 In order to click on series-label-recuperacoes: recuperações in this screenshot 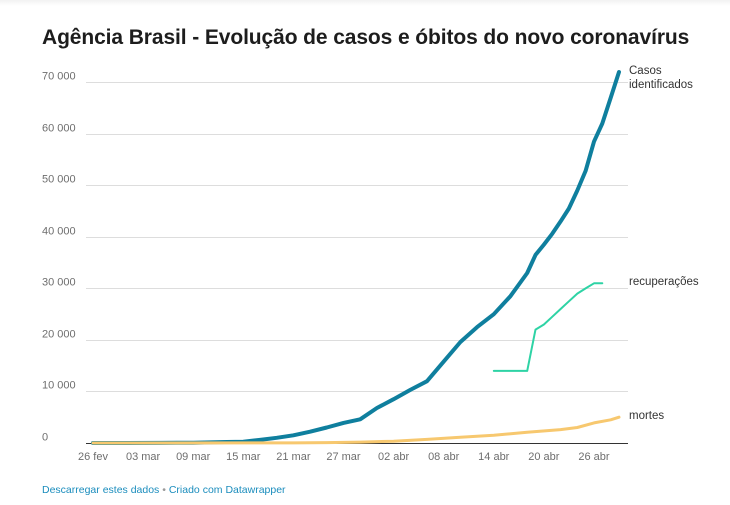, I will do `click(664, 282)`.